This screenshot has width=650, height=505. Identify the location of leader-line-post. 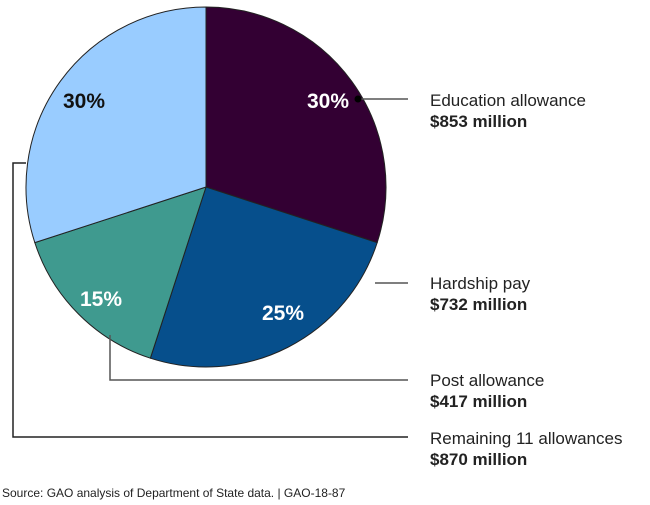
(258, 358).